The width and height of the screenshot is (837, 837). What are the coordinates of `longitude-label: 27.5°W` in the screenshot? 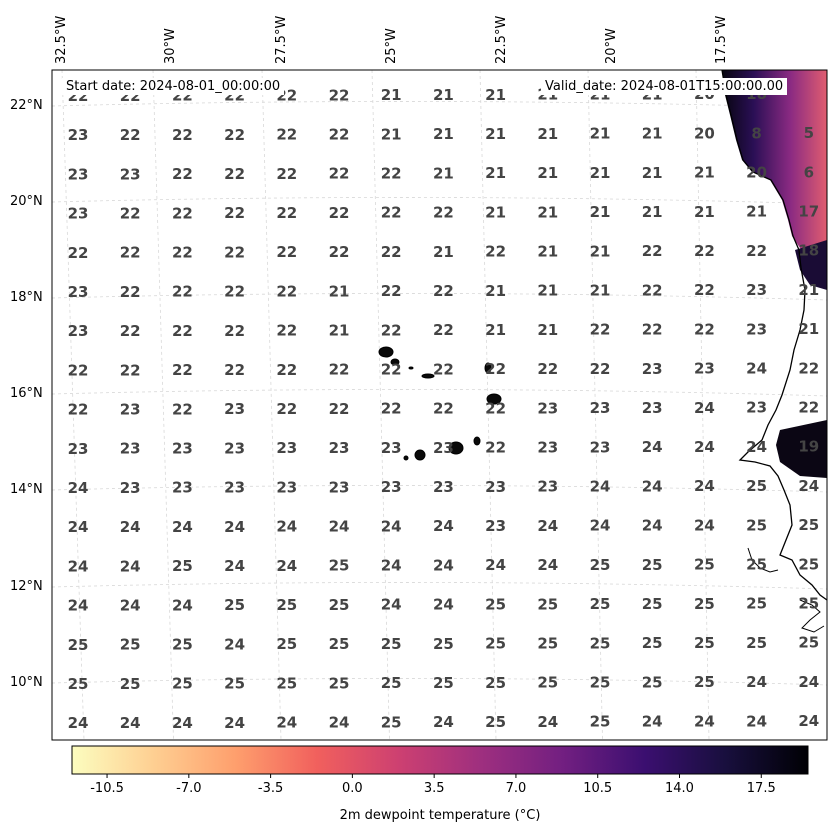 It's located at (281, 39).